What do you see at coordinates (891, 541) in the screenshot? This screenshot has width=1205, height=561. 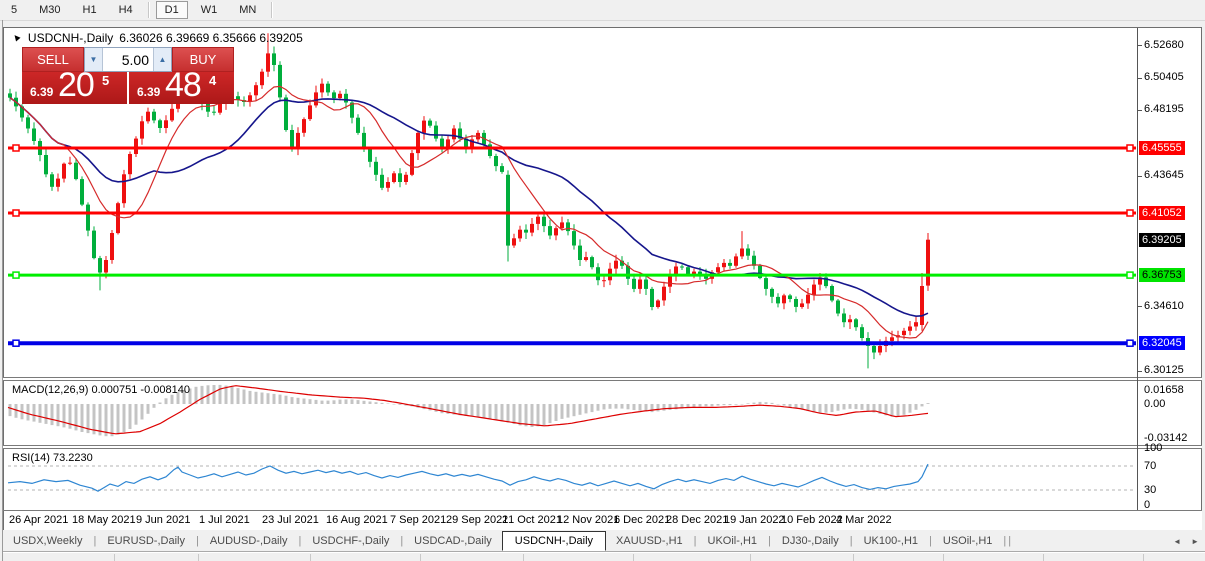 I see `chart-tab-uk100-h1: UK100-,H1` at bounding box center [891, 541].